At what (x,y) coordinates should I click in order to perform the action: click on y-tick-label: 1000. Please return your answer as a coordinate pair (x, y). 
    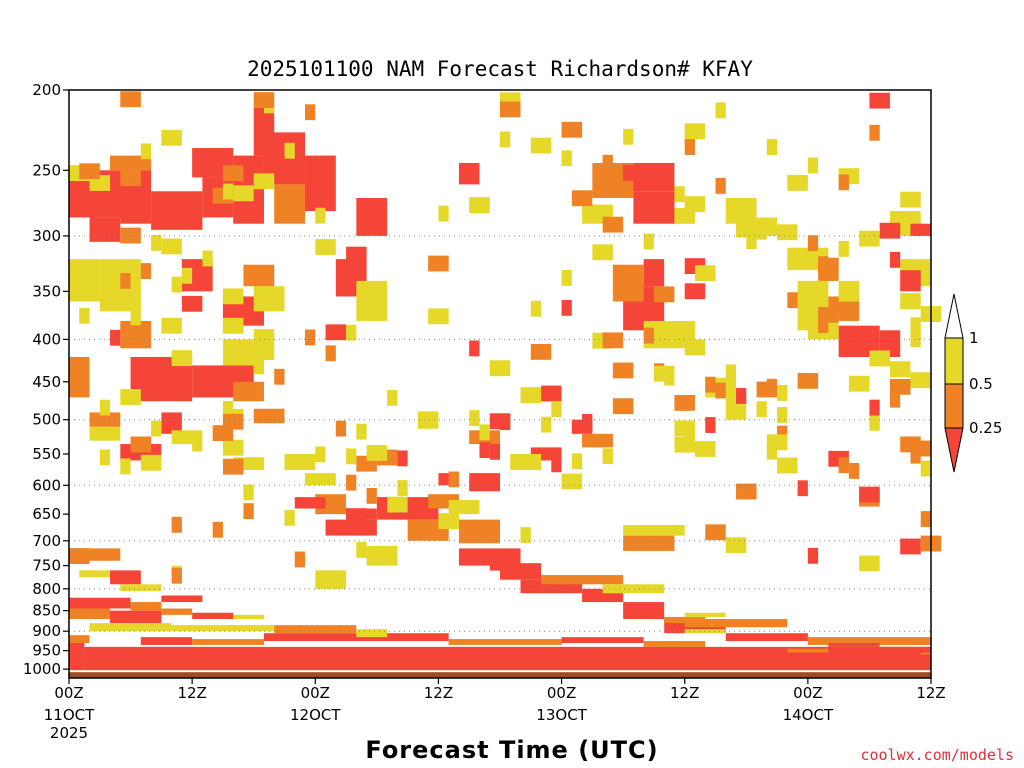
    Looking at the image, I should click on (42, 669).